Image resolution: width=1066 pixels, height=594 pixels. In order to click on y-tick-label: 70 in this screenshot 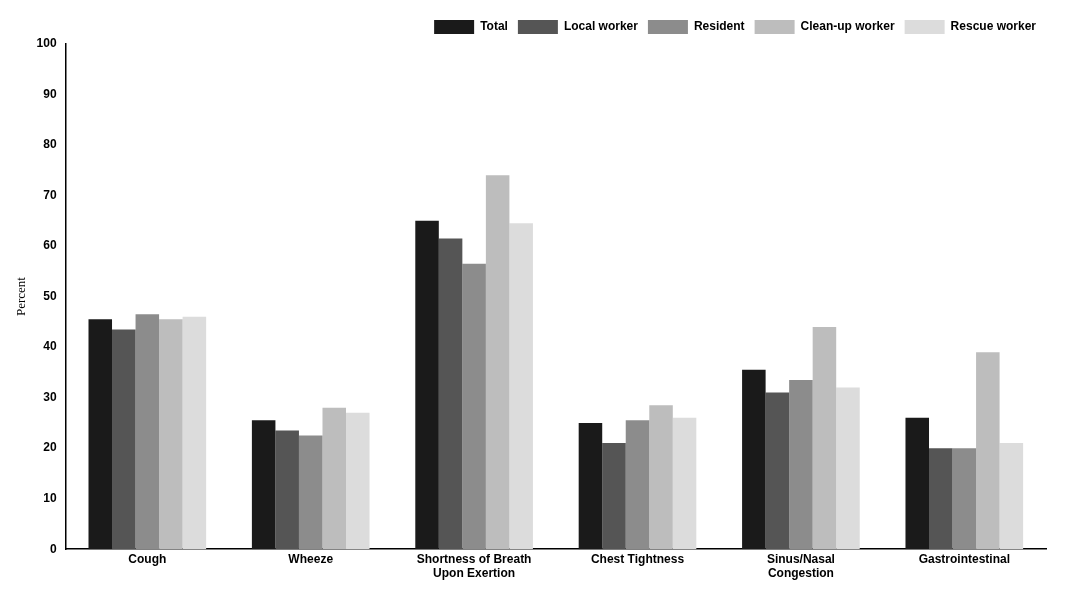, I will do `click(50, 194)`.